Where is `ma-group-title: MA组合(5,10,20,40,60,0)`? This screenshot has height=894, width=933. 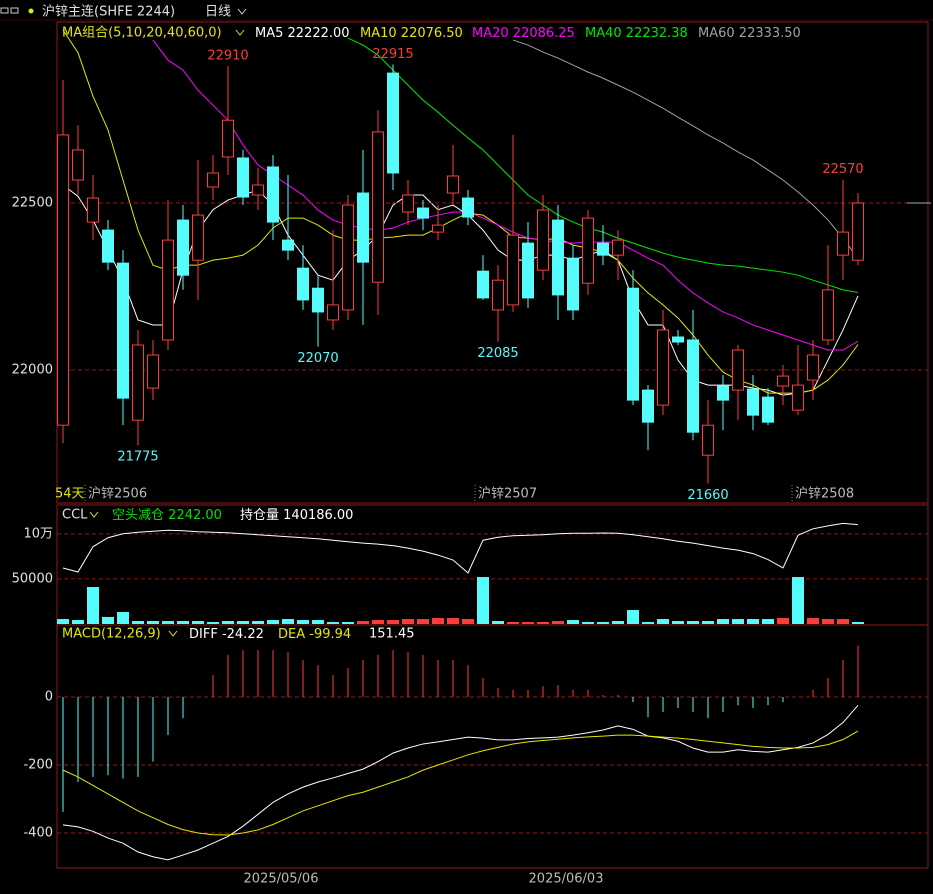 ma-group-title: MA组合(5,10,20,40,60,0) is located at coordinates (142, 33).